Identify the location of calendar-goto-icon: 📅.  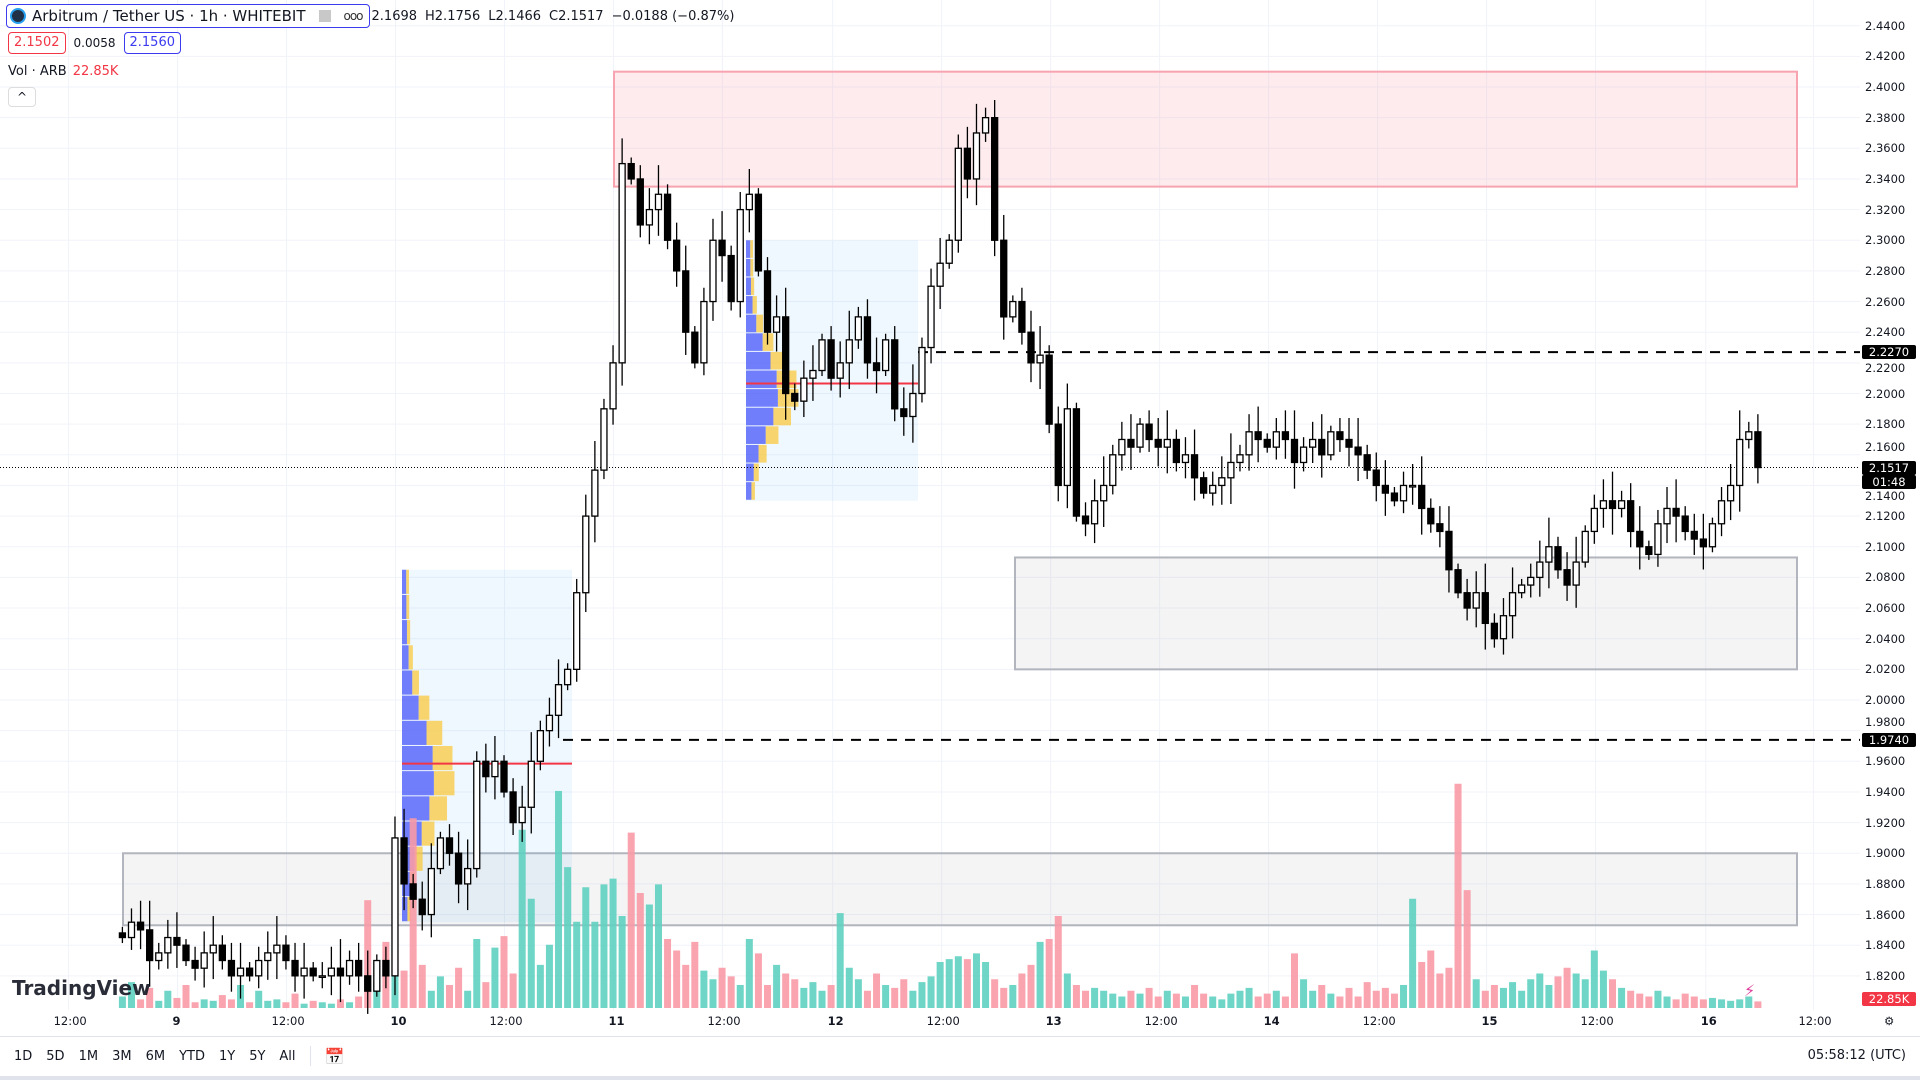
(334, 1056).